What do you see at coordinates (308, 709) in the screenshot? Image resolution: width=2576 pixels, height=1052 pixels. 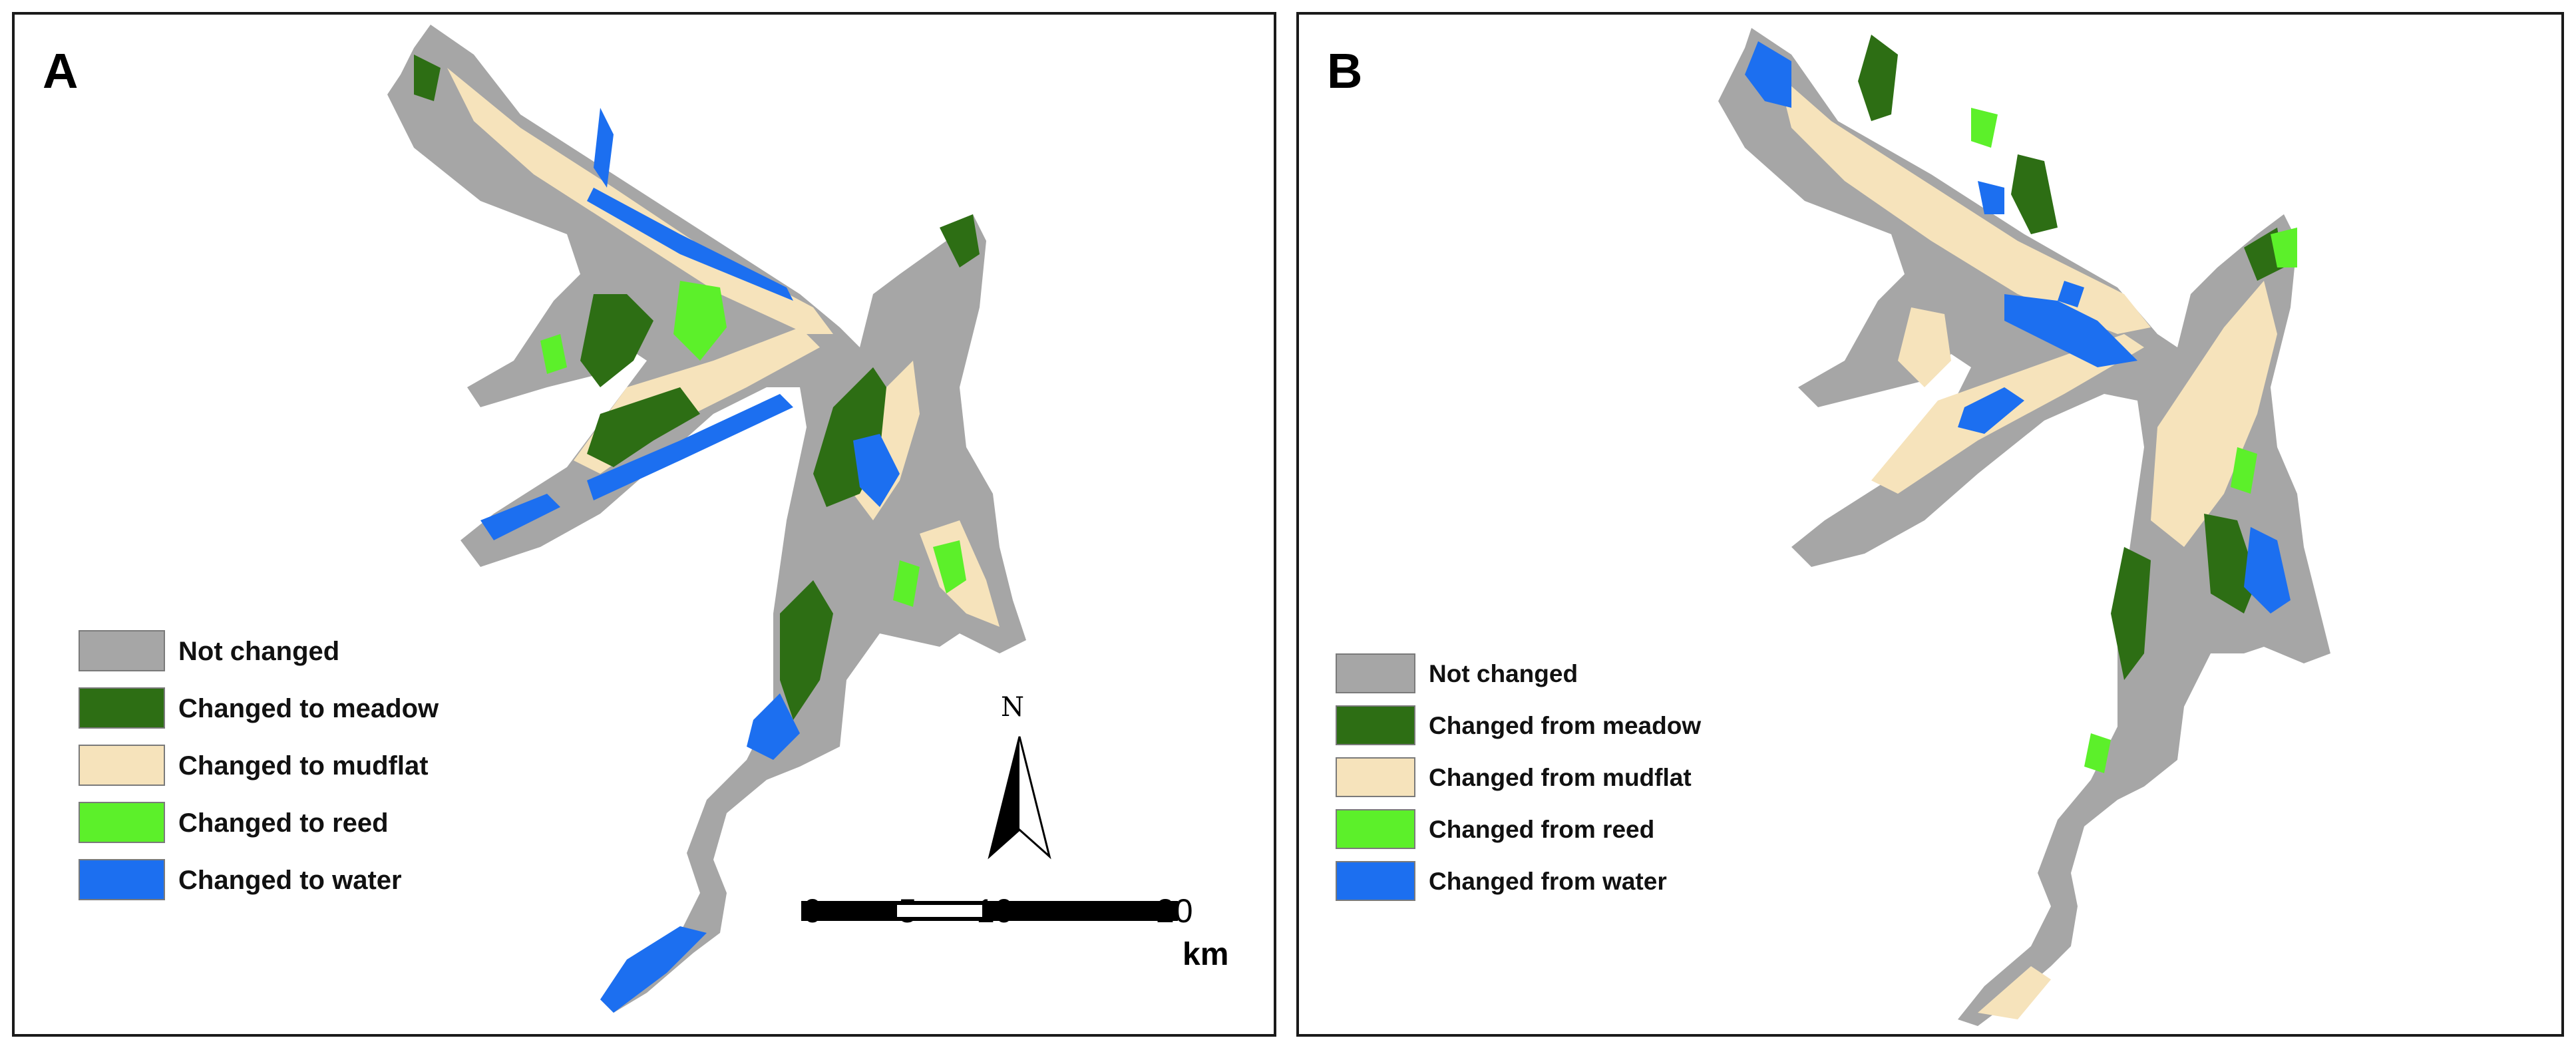 I see `legend-label: Changed to meadow` at bounding box center [308, 709].